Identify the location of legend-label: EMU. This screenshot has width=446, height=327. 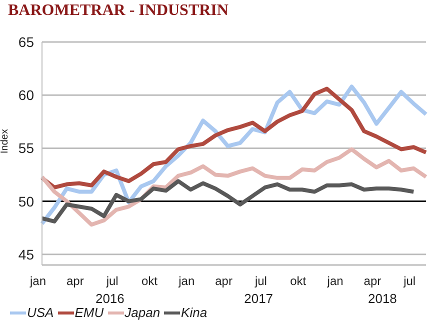
(89, 312).